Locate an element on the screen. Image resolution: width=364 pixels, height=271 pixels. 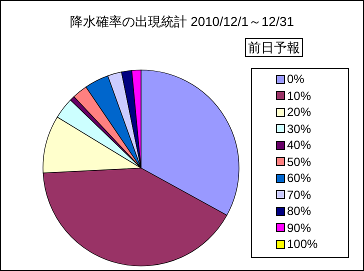
legend-label: 80% is located at coordinates (299, 211).